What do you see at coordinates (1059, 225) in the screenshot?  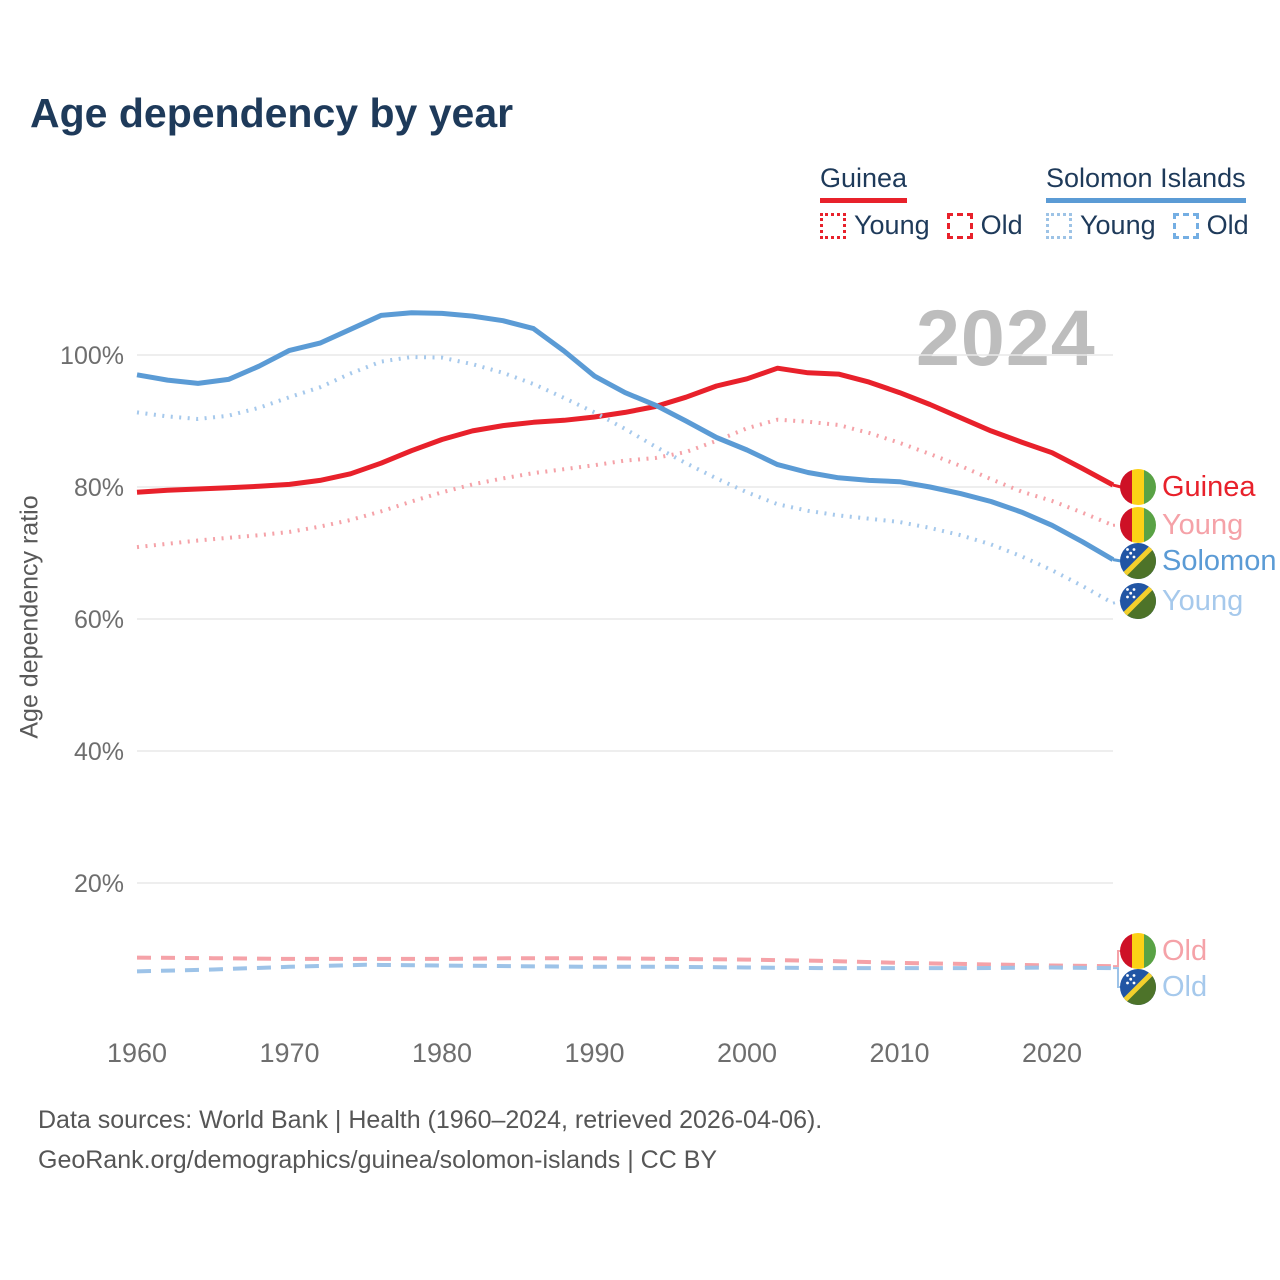 I see `solomon-young-swatch-icon` at bounding box center [1059, 225].